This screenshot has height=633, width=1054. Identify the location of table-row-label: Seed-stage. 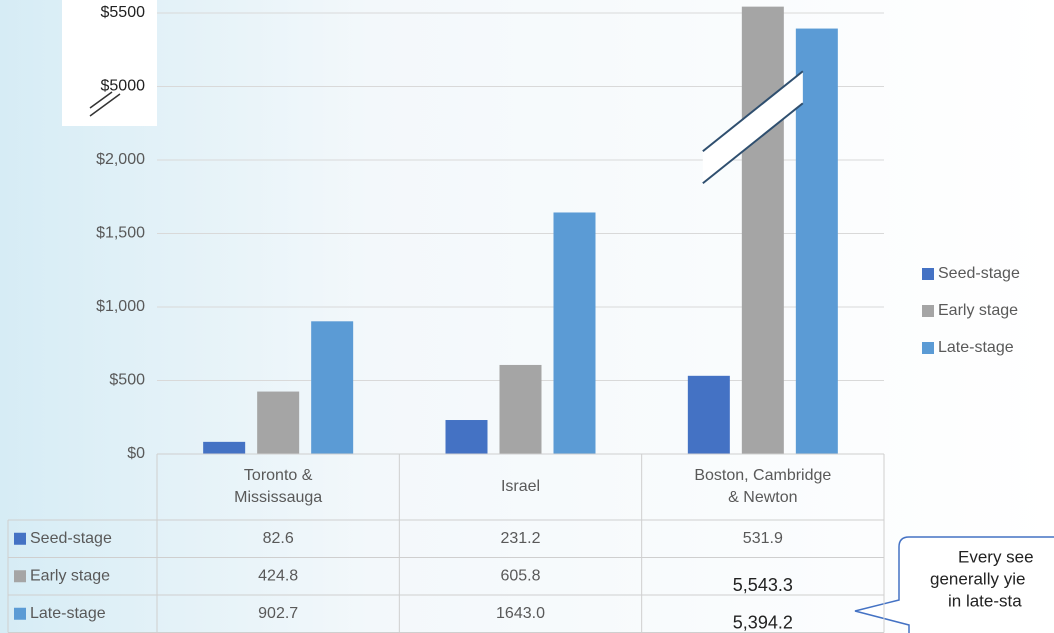
(71, 538).